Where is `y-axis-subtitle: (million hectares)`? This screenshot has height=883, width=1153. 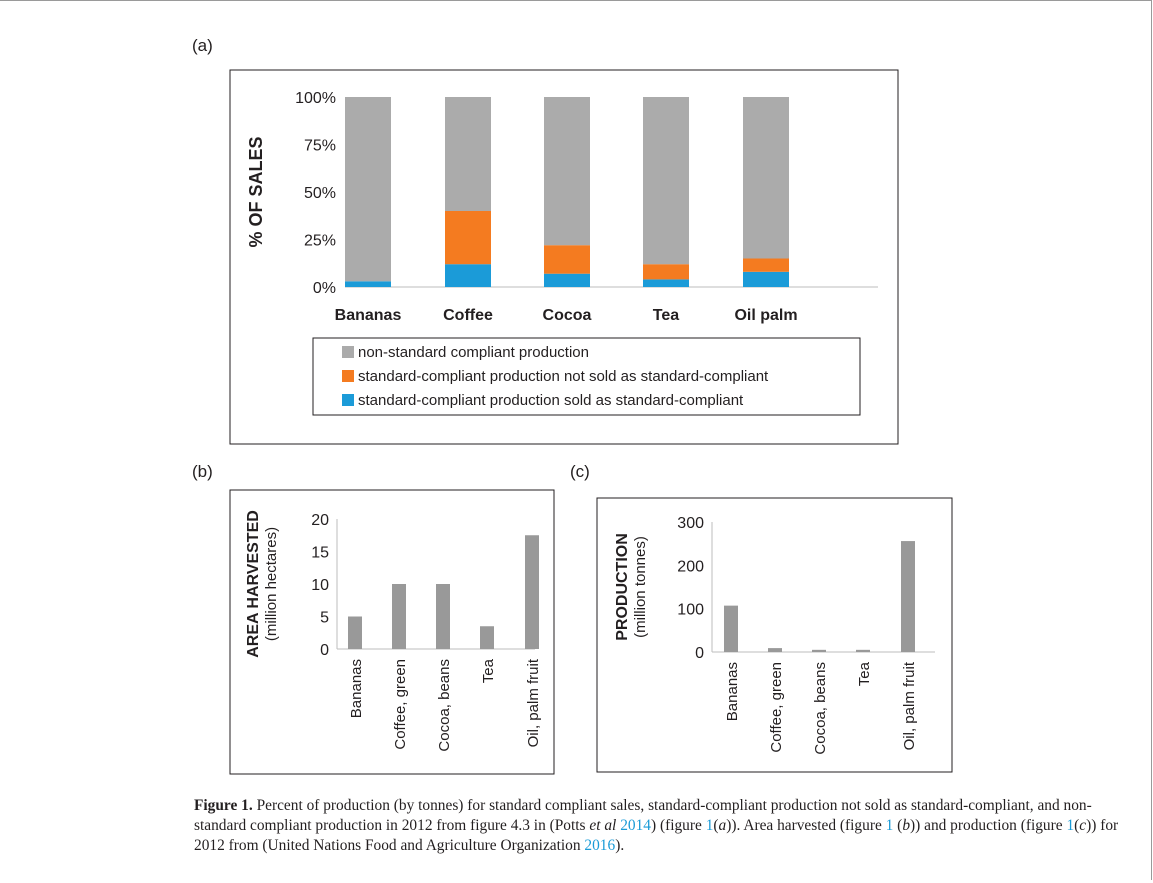 y-axis-subtitle: (million hectares) is located at coordinates (271, 584).